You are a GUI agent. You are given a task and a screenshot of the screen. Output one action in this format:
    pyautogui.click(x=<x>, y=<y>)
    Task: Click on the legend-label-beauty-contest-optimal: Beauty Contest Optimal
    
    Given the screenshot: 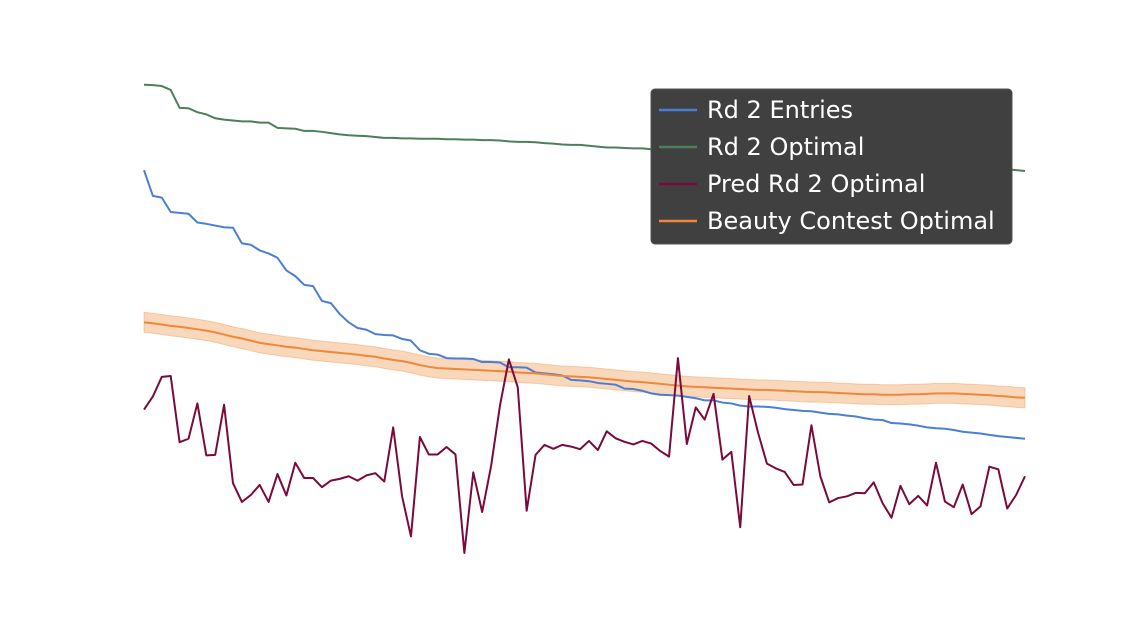 What is the action you would take?
    pyautogui.click(x=851, y=221)
    